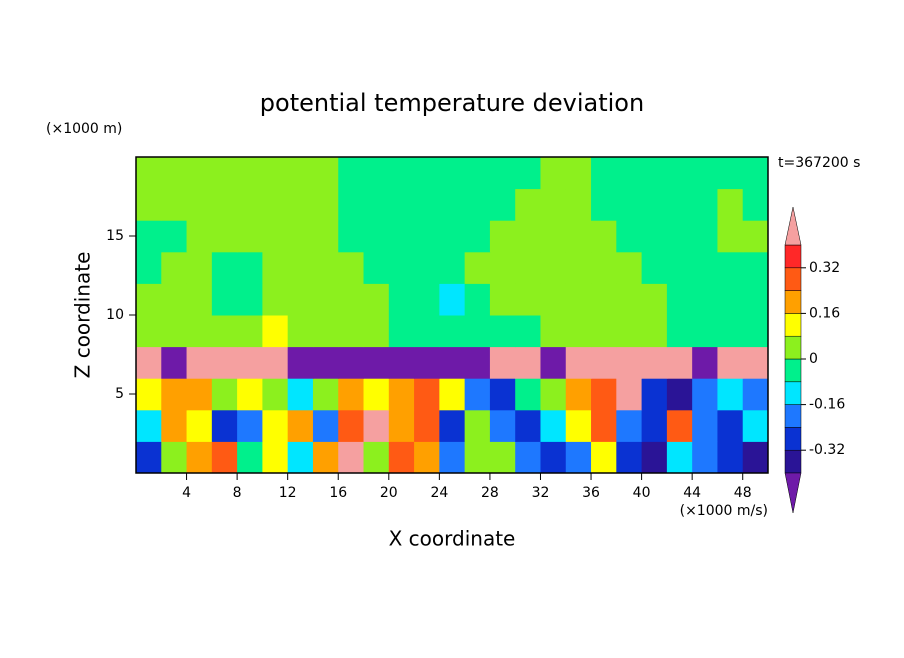  Describe the element at coordinates (827, 450) in the screenshot. I see `colorbar-tick-label: -0.32` at that location.